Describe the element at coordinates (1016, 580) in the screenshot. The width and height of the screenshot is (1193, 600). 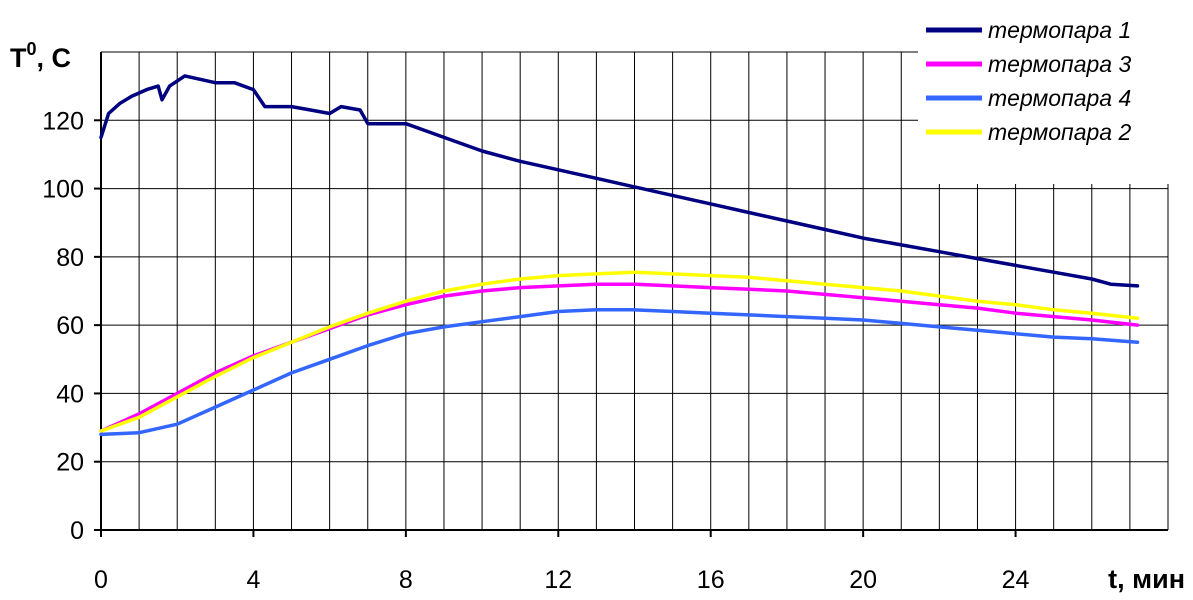
I see `x-tick-label: 24` at that location.